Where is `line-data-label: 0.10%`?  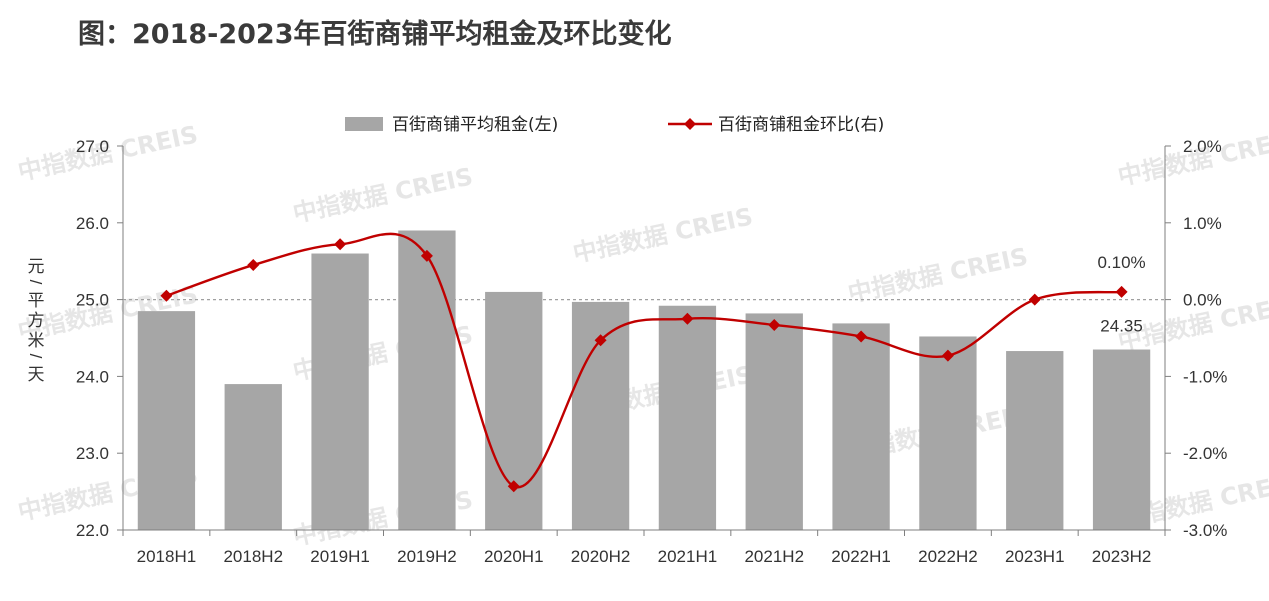
line-data-label: 0.10% is located at coordinates (1121, 262).